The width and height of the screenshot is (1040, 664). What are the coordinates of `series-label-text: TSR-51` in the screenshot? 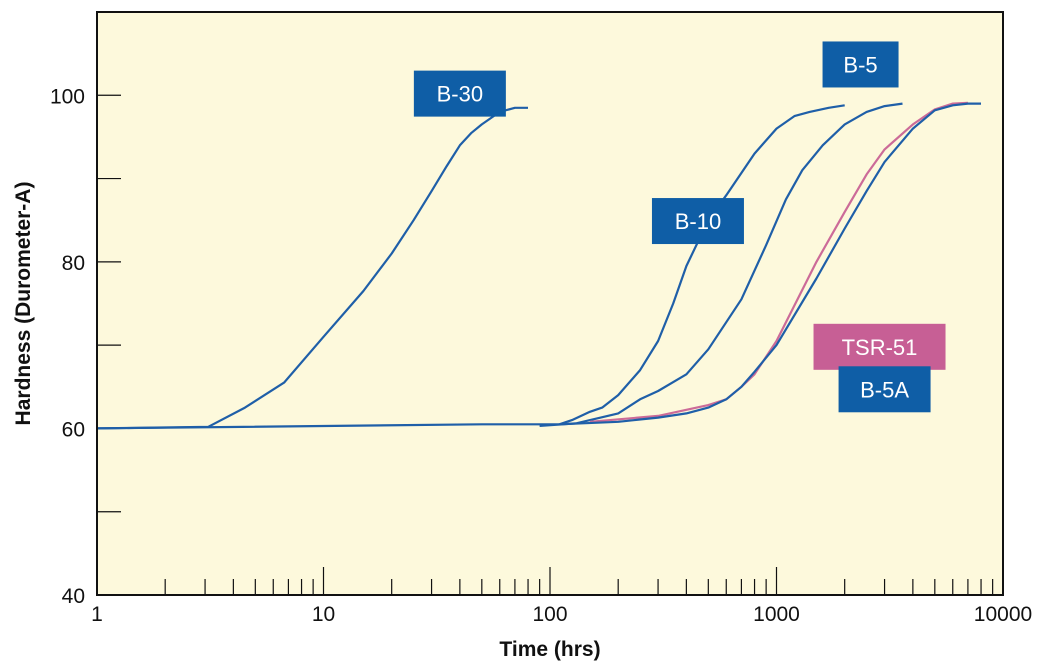 It's located at (880, 347).